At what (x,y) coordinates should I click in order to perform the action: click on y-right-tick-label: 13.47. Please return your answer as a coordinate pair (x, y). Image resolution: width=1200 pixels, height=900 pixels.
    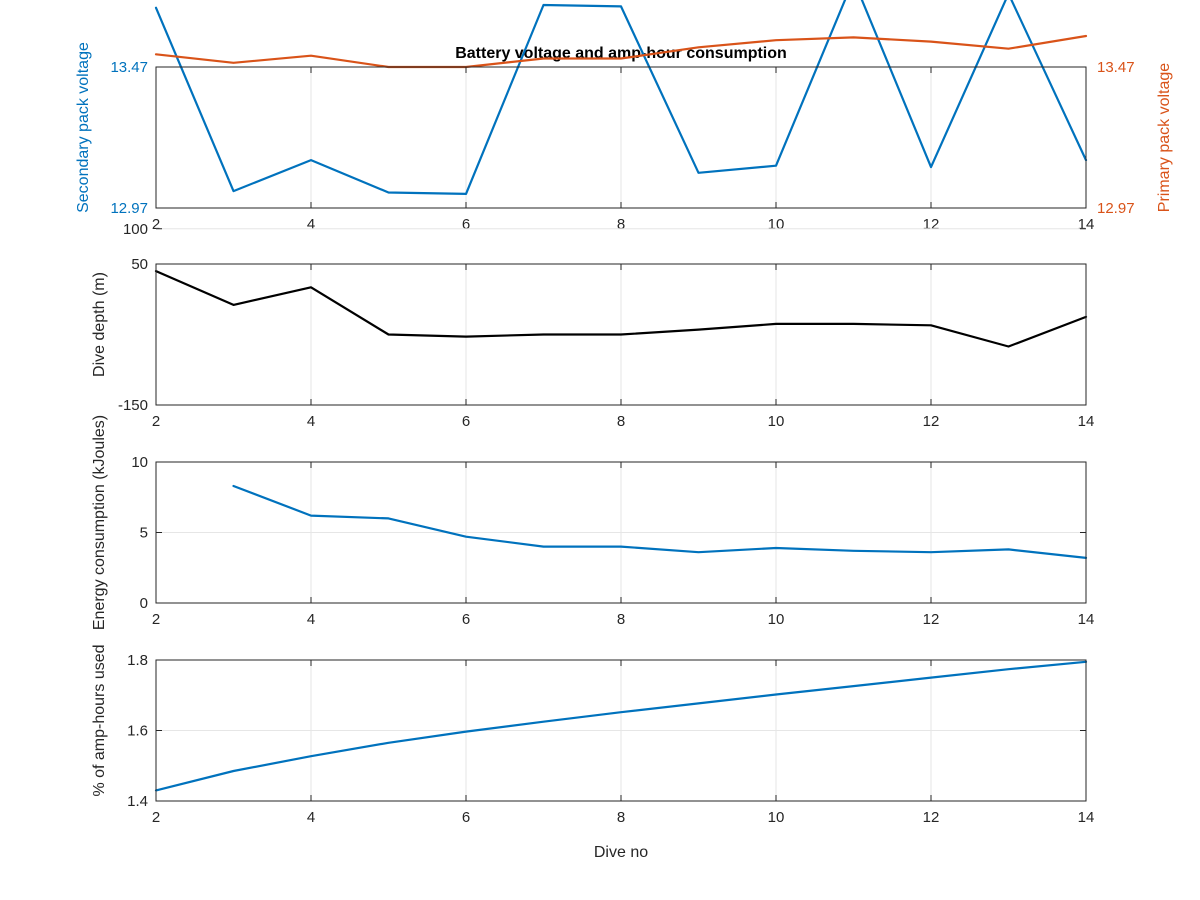
    Looking at the image, I should click on (1116, 67).